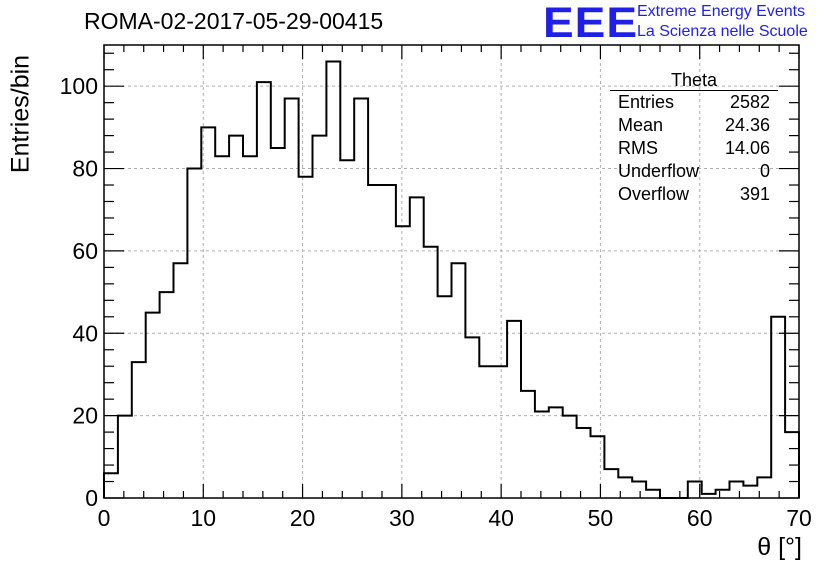  Describe the element at coordinates (747, 148) in the screenshot. I see `stats-value: 14.06` at that location.